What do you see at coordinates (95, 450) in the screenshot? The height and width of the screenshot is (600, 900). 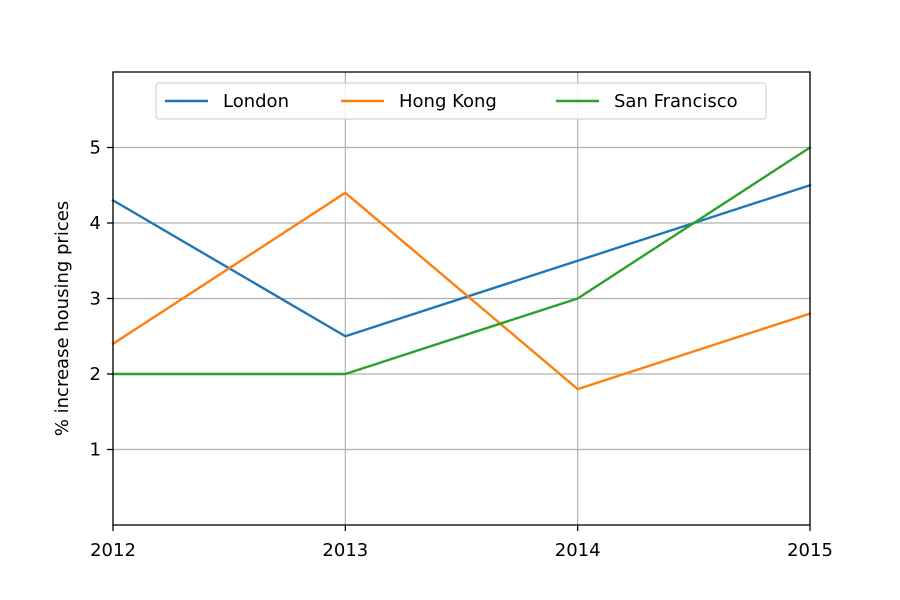 I see `y-tick-label: 1` at bounding box center [95, 450].